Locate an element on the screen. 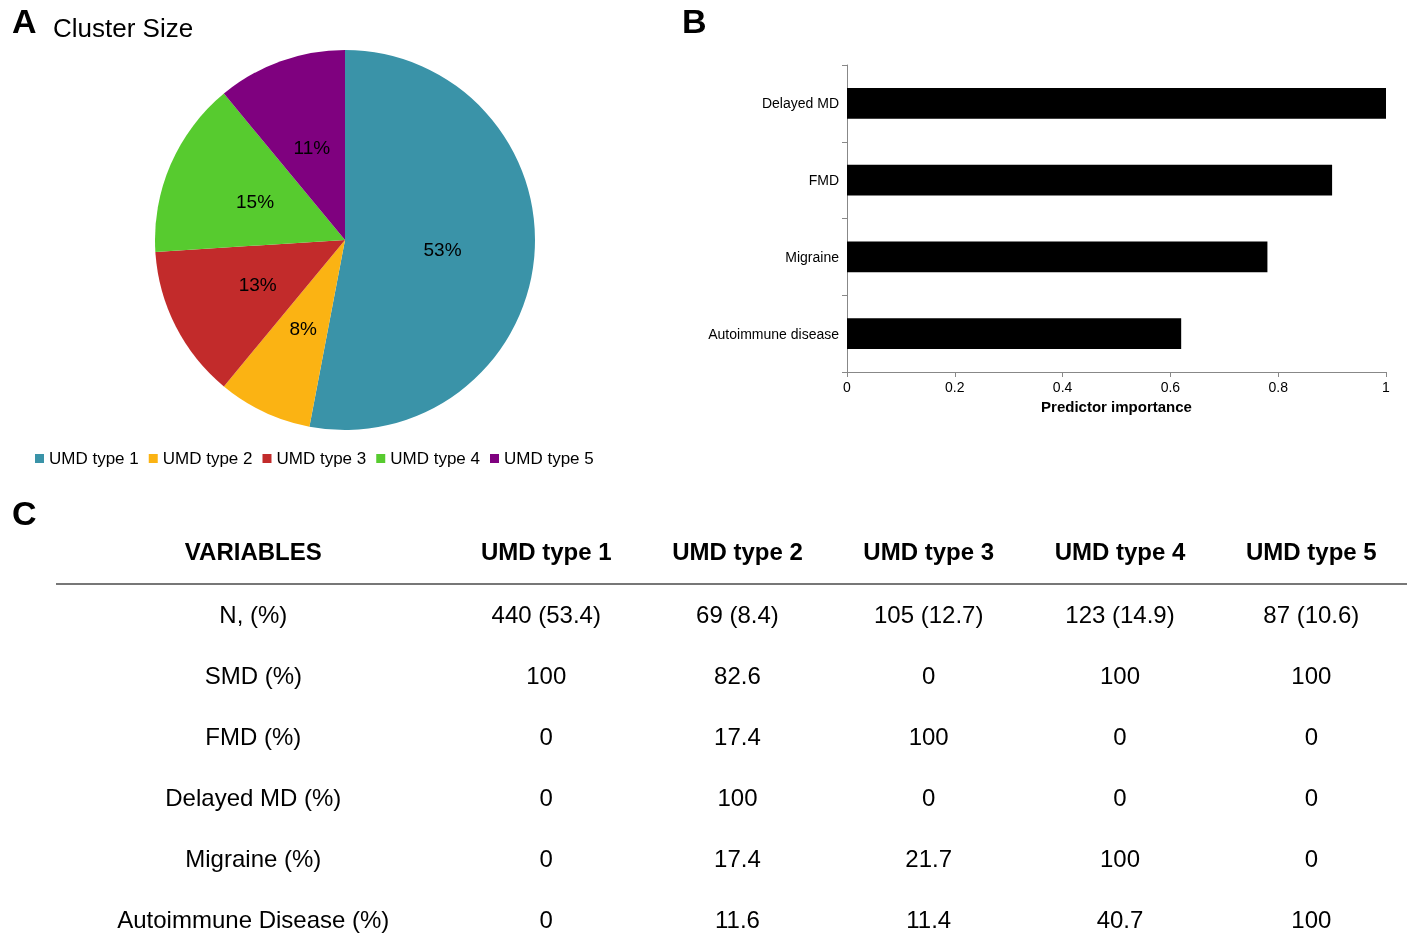  text: 87 (10.6) is located at coordinates (1311, 614).